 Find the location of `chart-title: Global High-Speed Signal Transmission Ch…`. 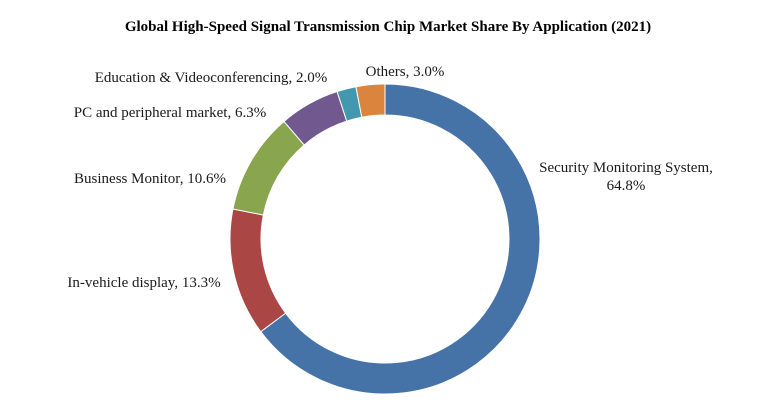

chart-title: Global High-Speed Signal Transmission Ch… is located at coordinates (388, 27).